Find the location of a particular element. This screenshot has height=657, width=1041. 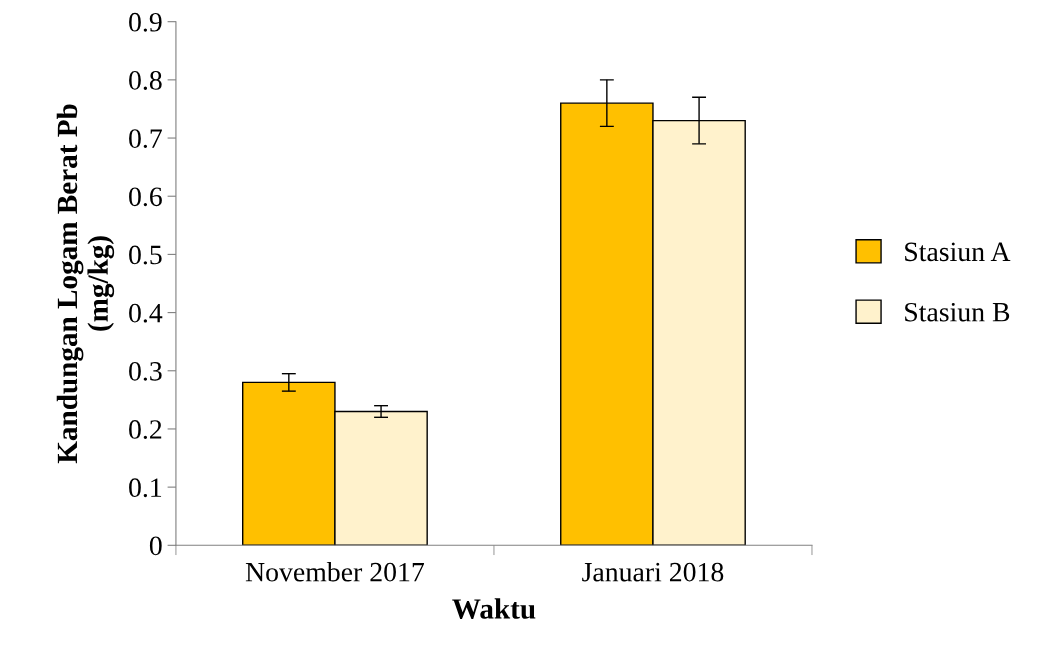

y-tick-label: 0.7 is located at coordinates (145, 139).